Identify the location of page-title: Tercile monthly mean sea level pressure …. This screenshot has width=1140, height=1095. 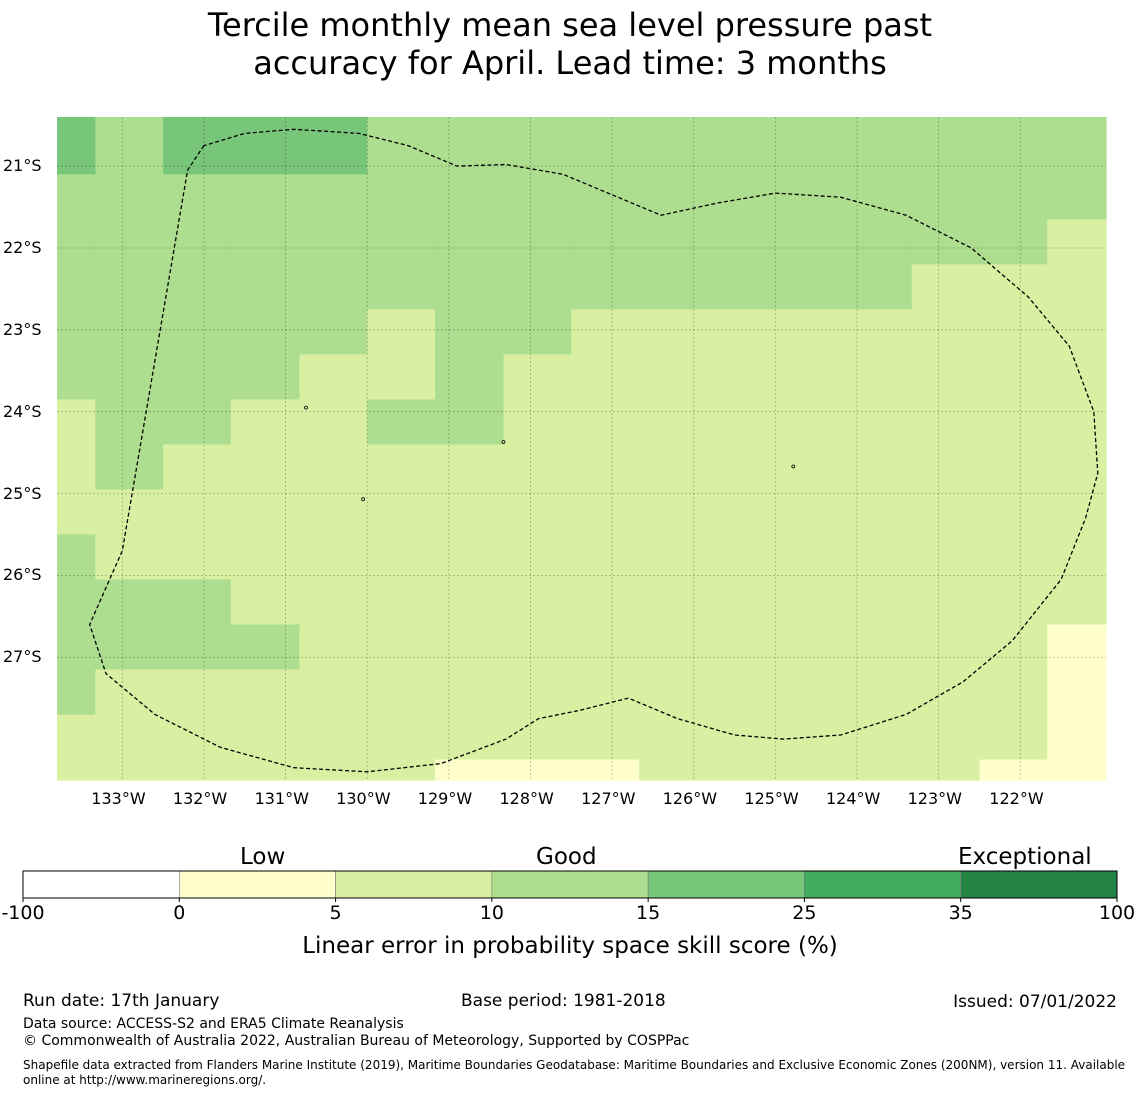
(570, 44).